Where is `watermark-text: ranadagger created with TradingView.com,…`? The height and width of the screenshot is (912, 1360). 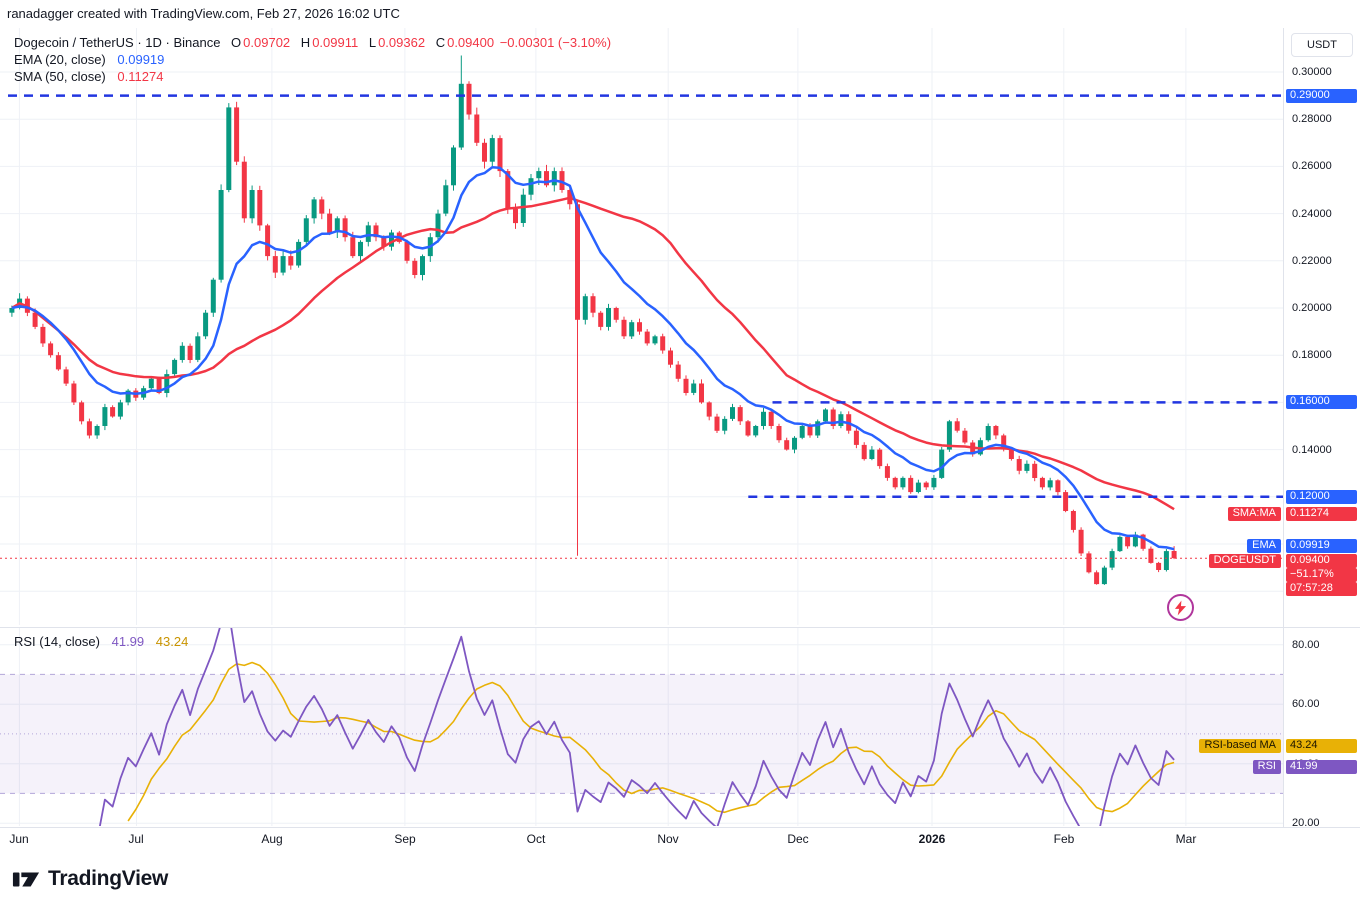 watermark-text: ranadagger created with TradingView.com,… is located at coordinates (203, 13).